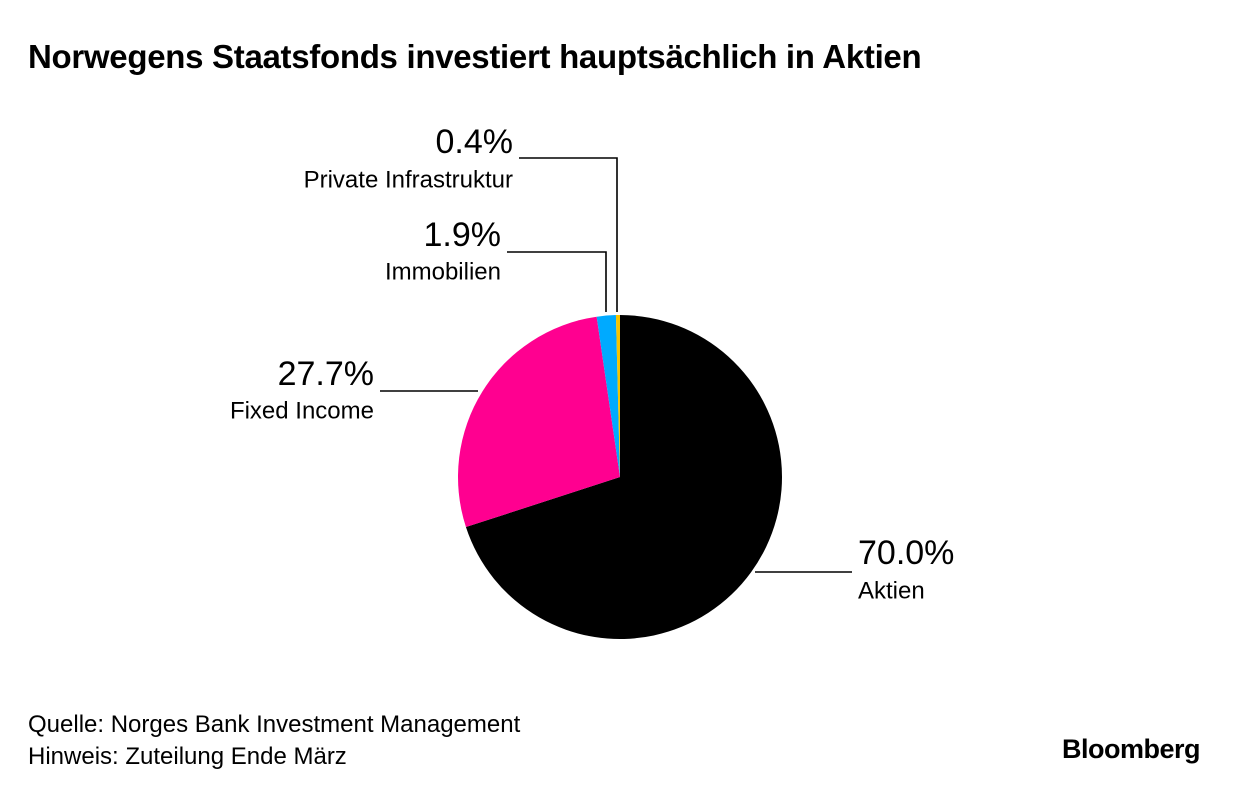 The image size is (1240, 794). I want to click on pie-slice-fixed-income, so click(538, 422).